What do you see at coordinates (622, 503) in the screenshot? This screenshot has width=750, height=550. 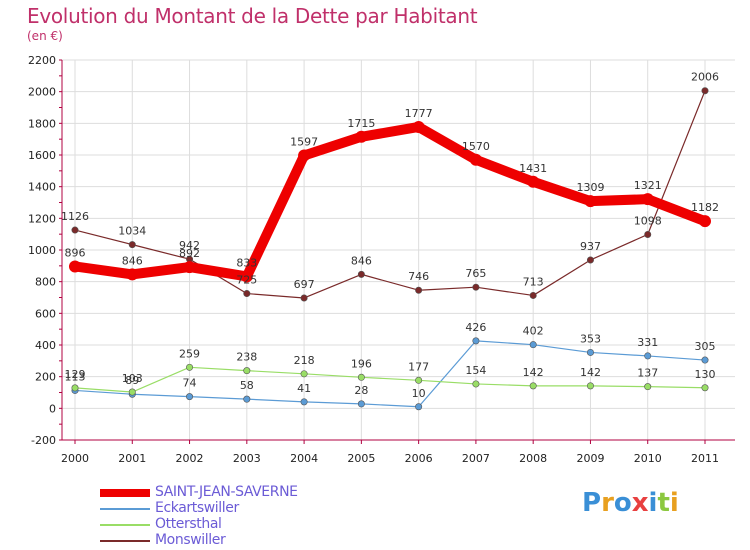 I see `logo-letter: o` at bounding box center [622, 503].